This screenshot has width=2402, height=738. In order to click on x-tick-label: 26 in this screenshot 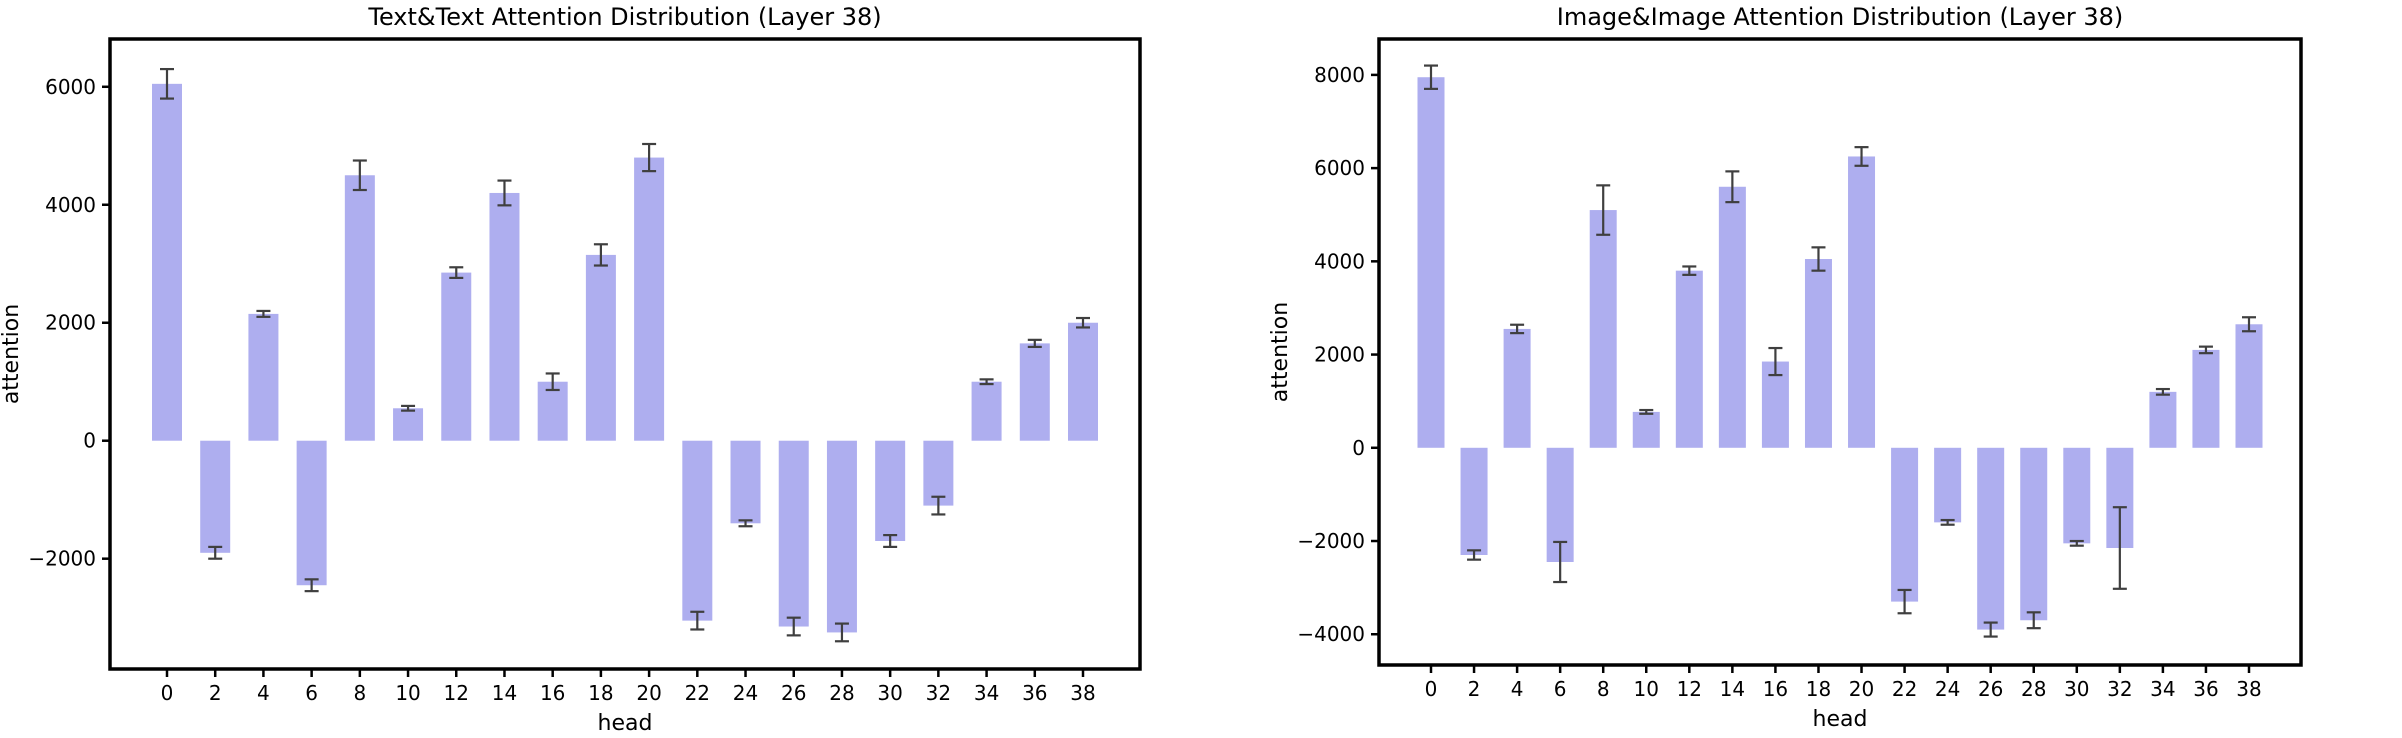, I will do `click(1990, 689)`.